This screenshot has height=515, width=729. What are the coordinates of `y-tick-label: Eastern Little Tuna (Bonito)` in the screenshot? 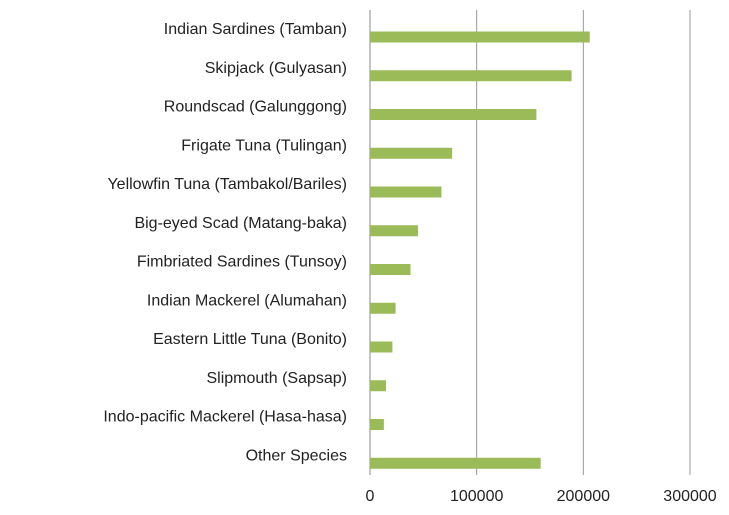 It's located at (250, 339).